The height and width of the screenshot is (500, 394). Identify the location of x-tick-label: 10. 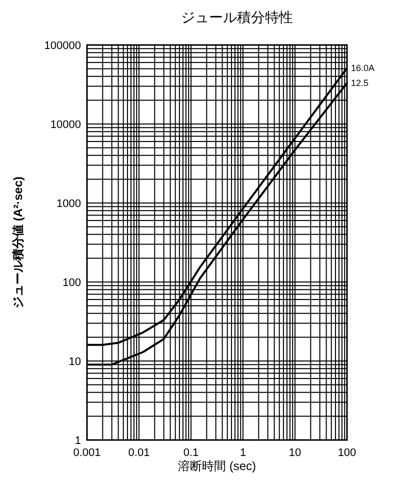
(295, 453).